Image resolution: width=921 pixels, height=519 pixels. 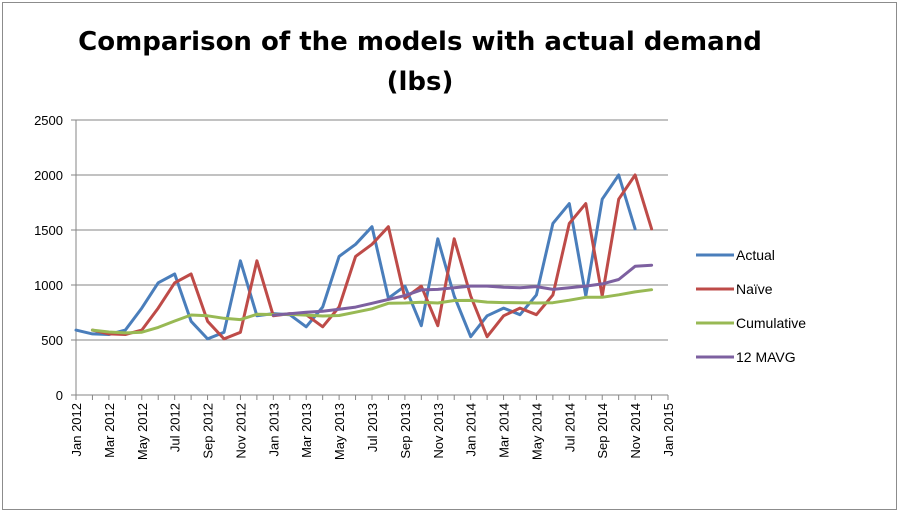 I want to click on legend-label: Cumulative, so click(x=771, y=323).